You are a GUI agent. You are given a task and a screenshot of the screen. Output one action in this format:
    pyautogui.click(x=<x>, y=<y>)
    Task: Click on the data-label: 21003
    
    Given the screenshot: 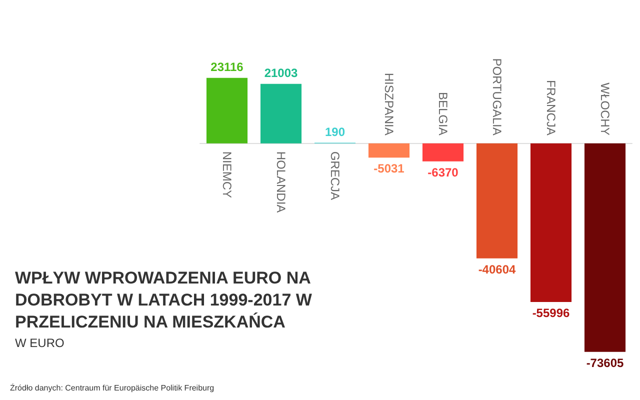 What is the action you would take?
    pyautogui.click(x=281, y=73)
    